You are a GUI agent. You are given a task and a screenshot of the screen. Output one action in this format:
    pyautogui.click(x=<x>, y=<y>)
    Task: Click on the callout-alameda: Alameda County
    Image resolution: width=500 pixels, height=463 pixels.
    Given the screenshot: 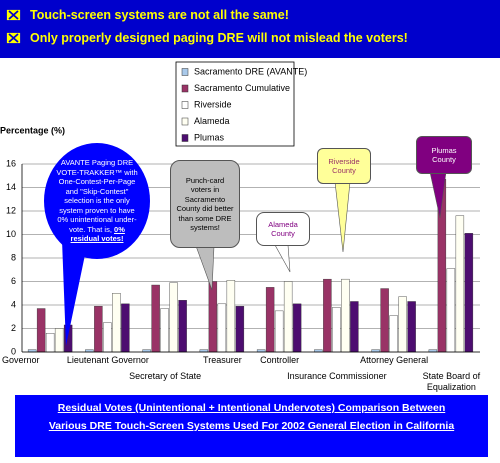 What is the action you would take?
    pyautogui.click(x=283, y=229)
    